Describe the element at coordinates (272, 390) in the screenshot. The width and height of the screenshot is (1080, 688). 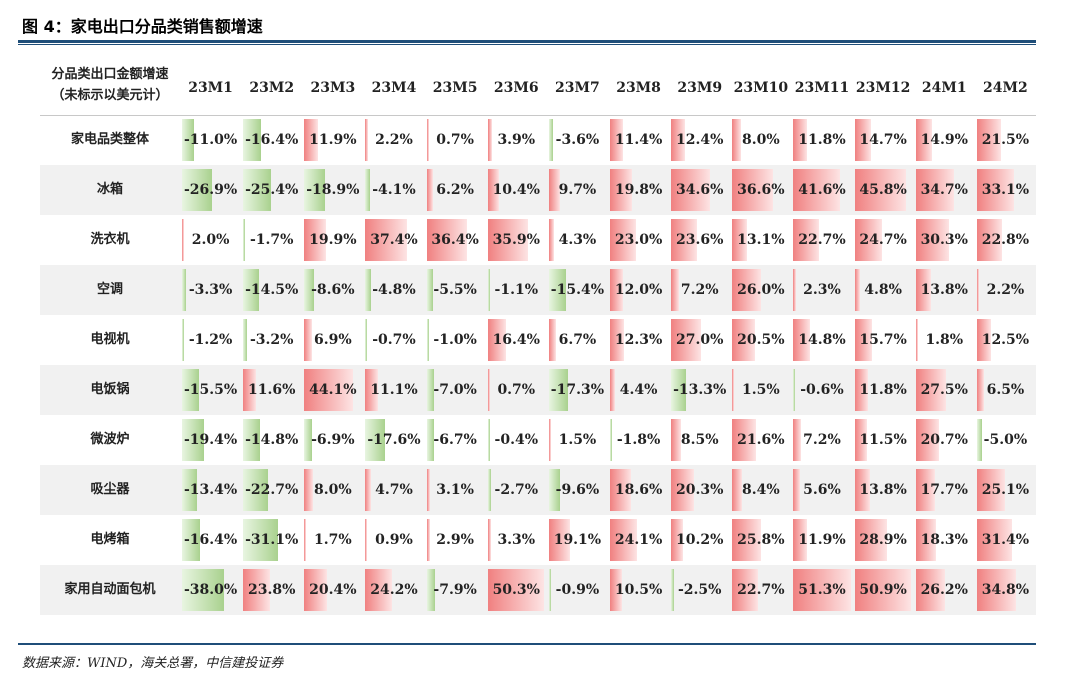
I see `cell-value: 11.6%` at that location.